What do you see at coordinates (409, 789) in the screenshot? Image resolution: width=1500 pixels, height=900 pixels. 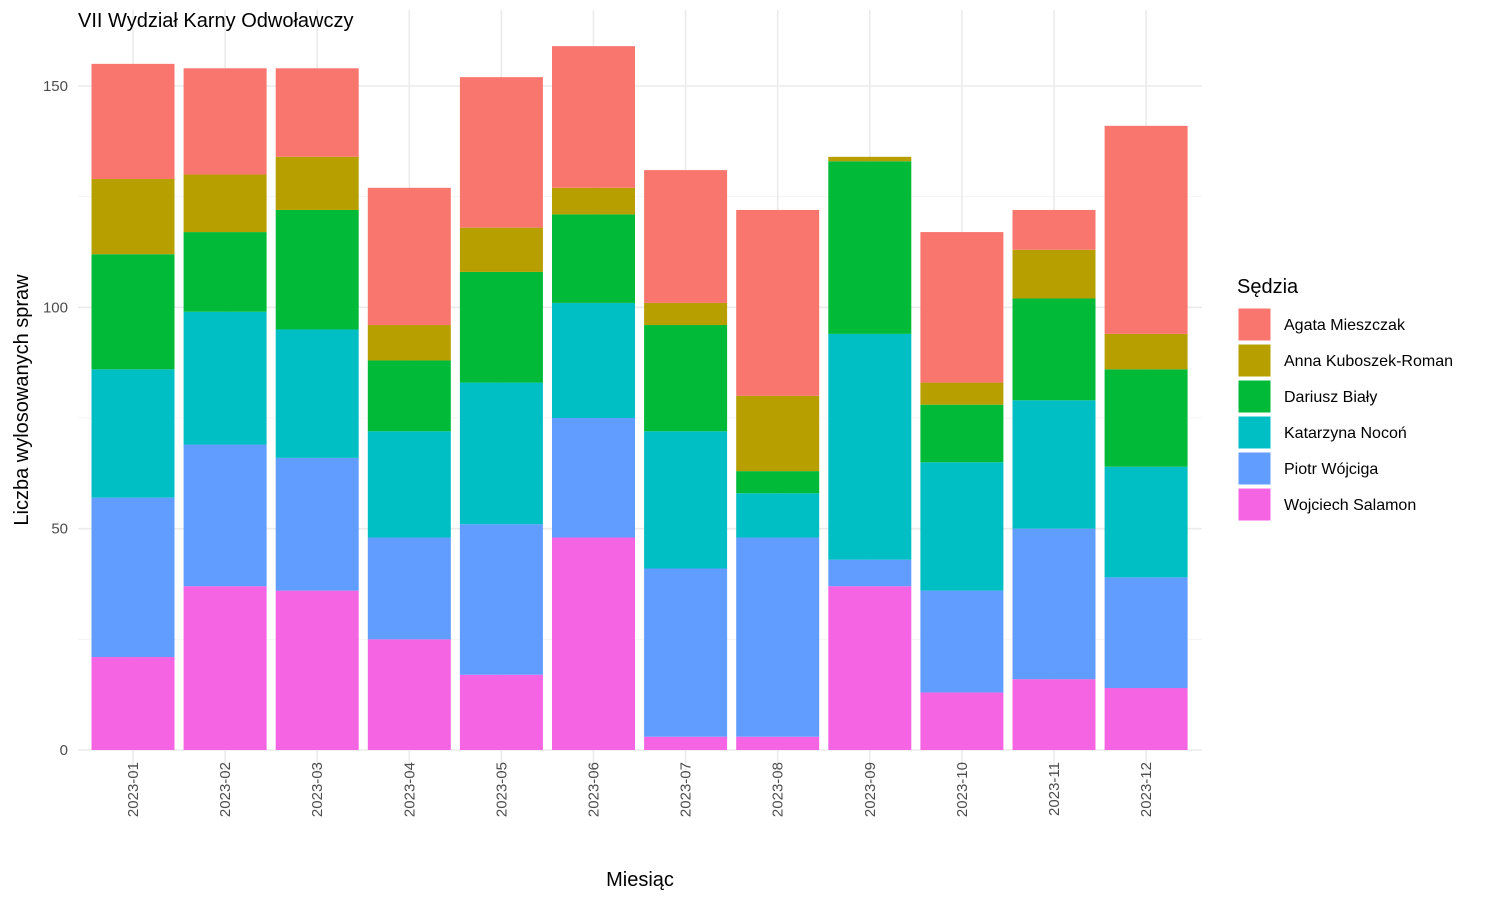 I see `x-tick-label: 2023-04` at bounding box center [409, 789].